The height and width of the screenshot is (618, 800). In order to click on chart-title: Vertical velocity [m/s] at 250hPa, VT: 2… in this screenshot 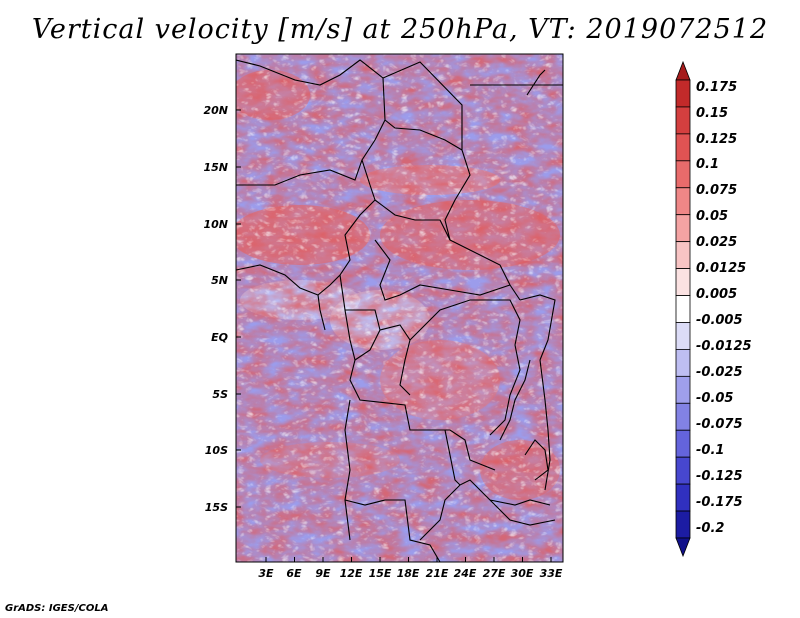, I will do `click(400, 29)`.